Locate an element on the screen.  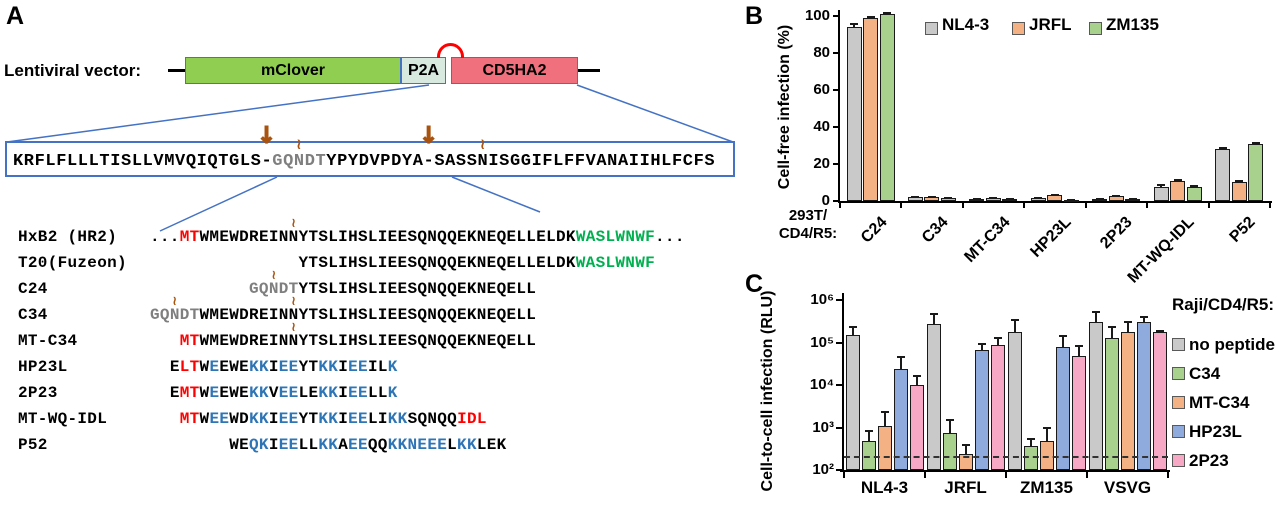
y-tick-label: 20 is located at coordinates (821, 163).